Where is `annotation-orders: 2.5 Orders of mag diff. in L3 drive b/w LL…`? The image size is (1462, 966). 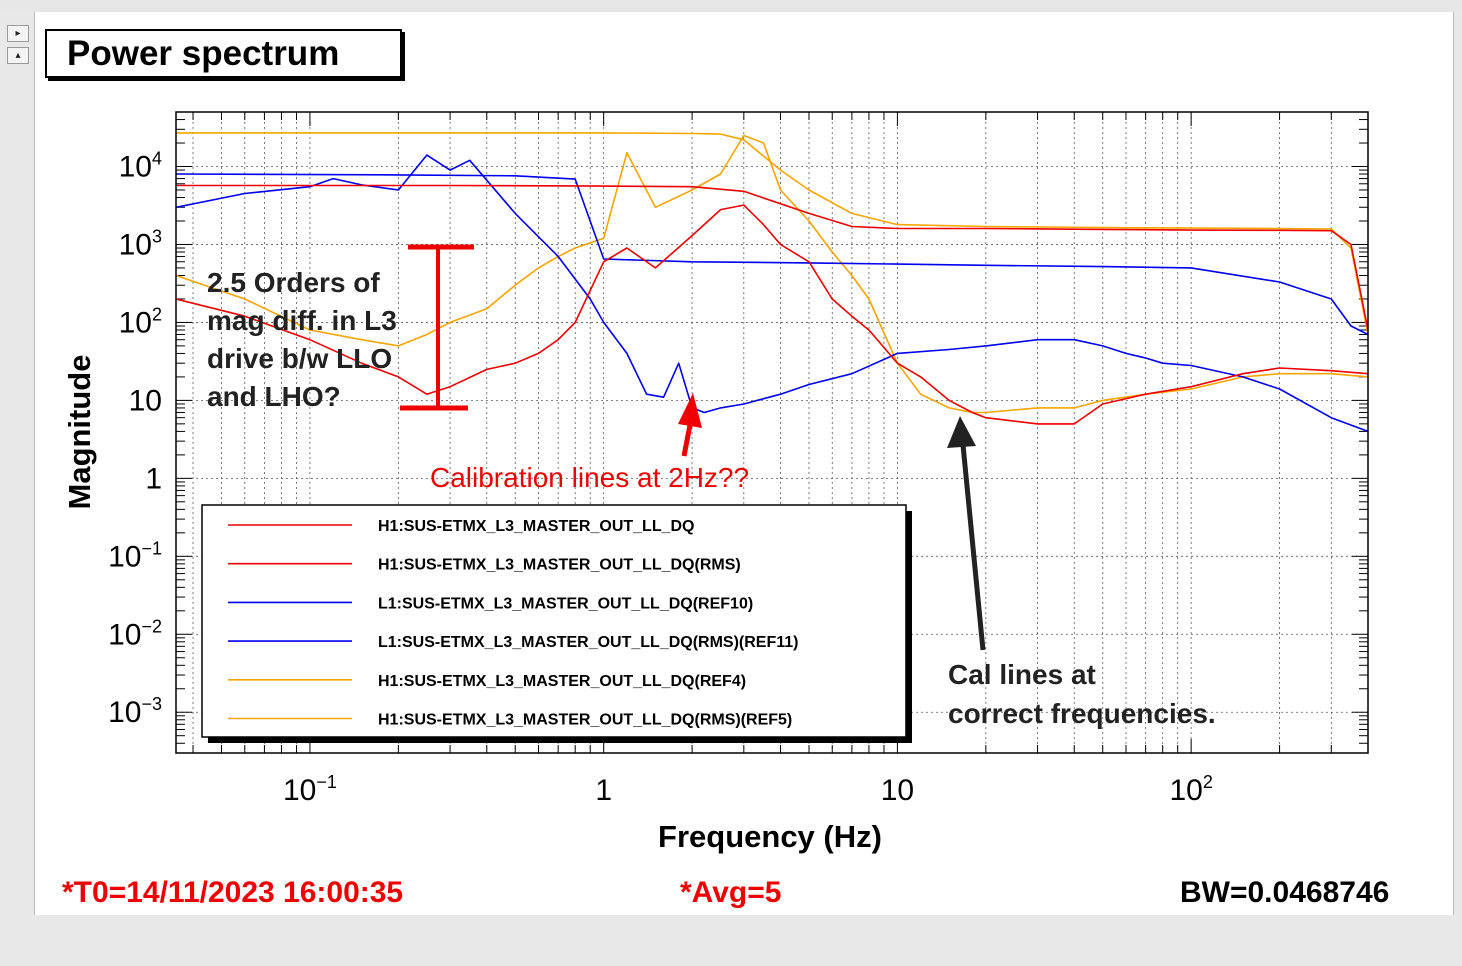
annotation-orders: 2.5 Orders of mag diff. in L3 drive b/w LL… is located at coordinates (340, 328).